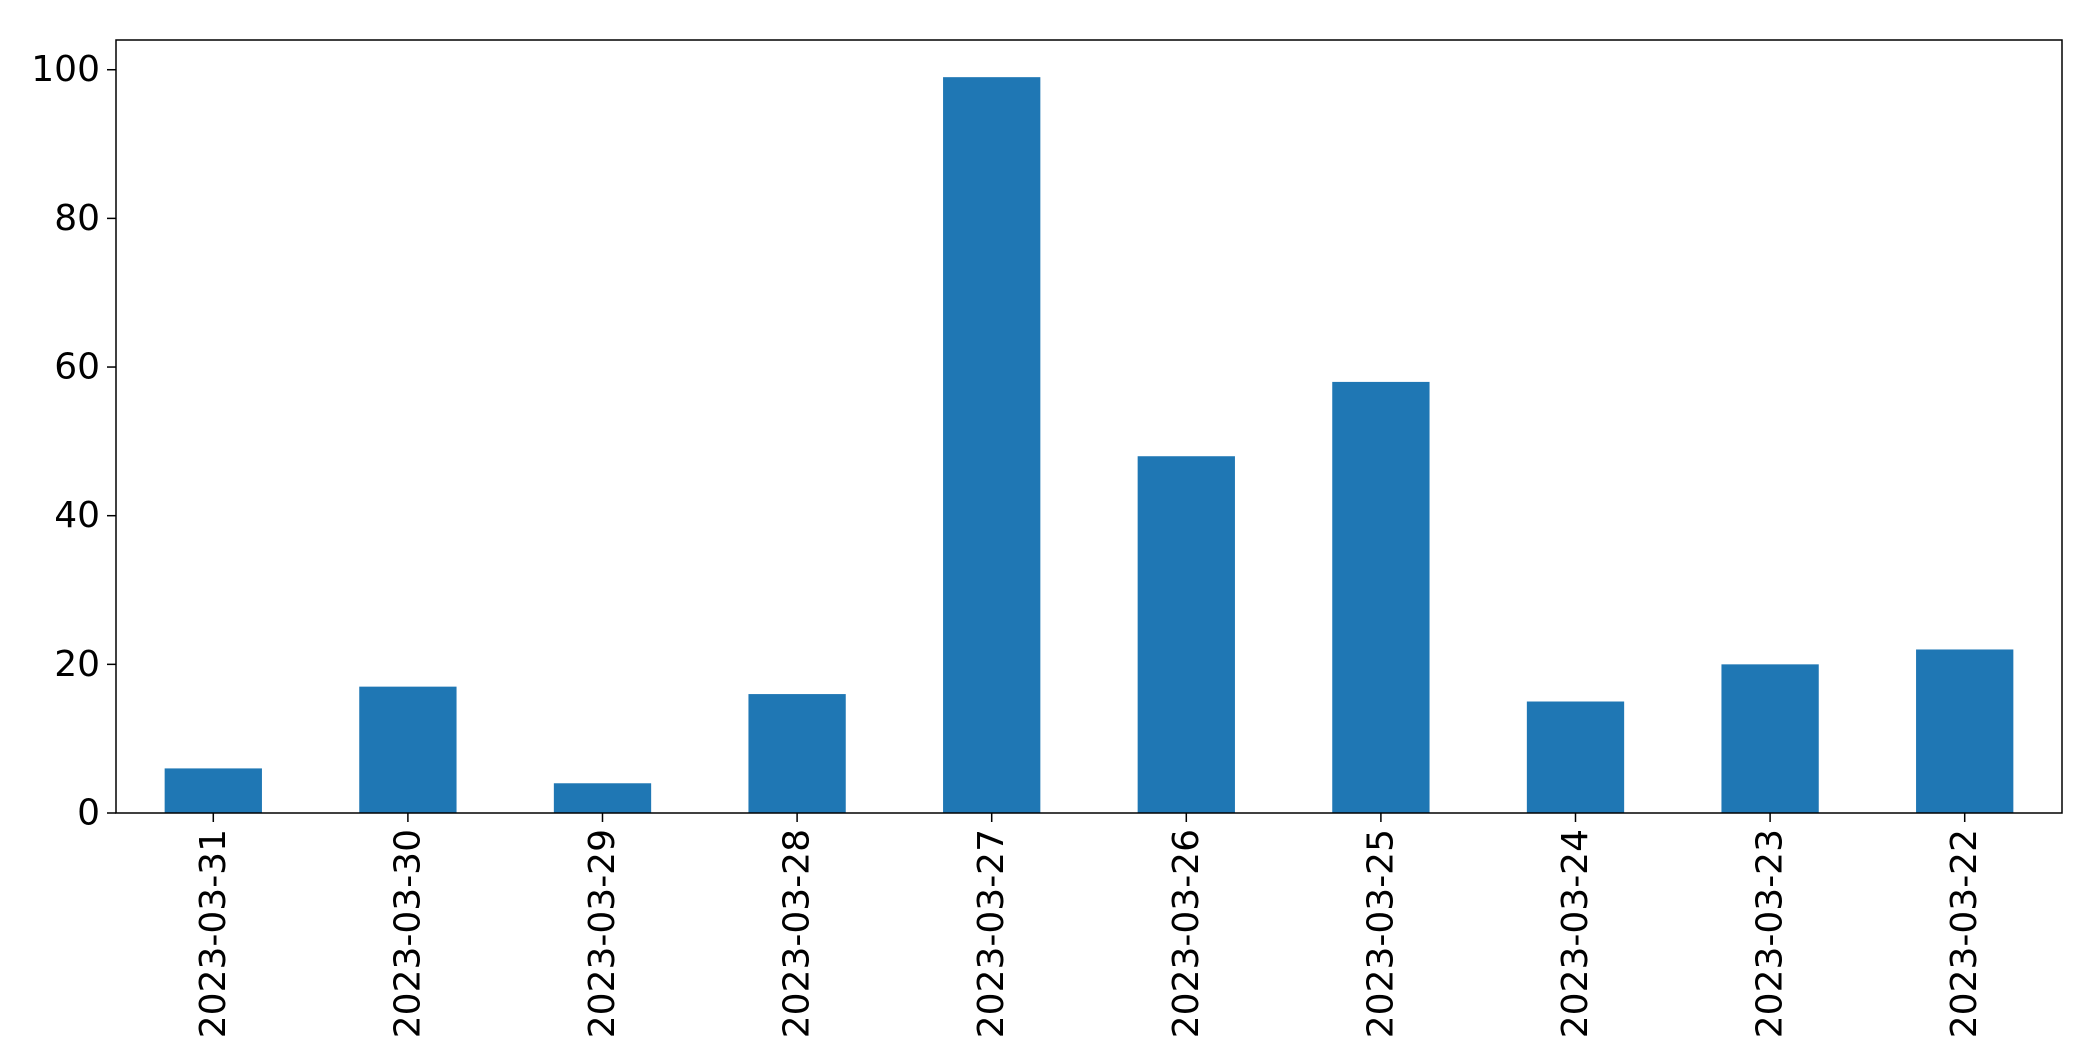 The width and height of the screenshot is (2093, 1061). Describe the element at coordinates (1186, 933) in the screenshot. I see `x-tick-label: 2023-03-26` at that location.